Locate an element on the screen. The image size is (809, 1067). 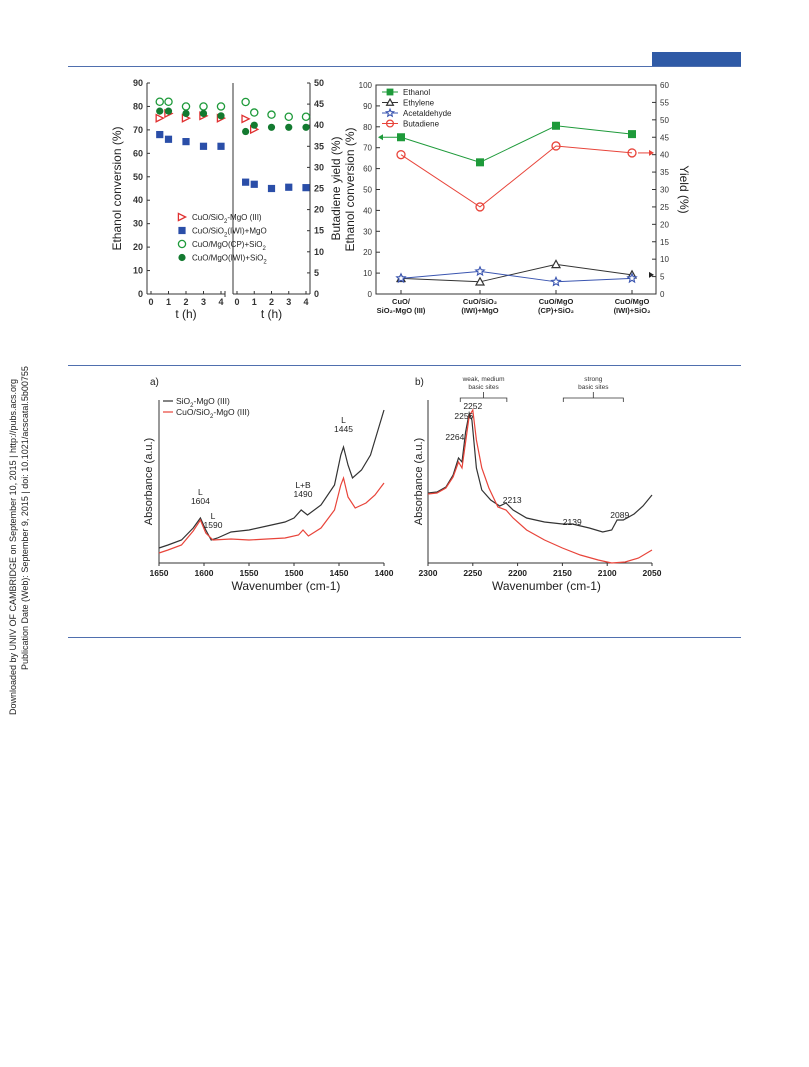
c1-ytick-right-label: 15 is located at coordinates (319, 231).